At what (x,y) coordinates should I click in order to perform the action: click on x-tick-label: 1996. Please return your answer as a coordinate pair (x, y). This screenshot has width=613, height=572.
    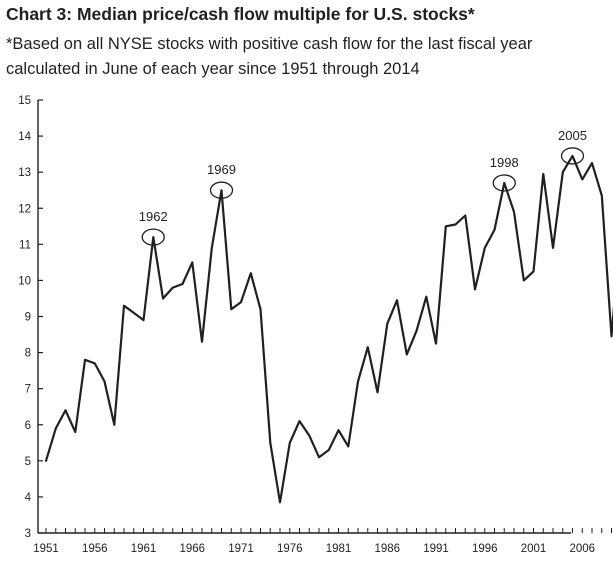
    Looking at the image, I should click on (485, 549).